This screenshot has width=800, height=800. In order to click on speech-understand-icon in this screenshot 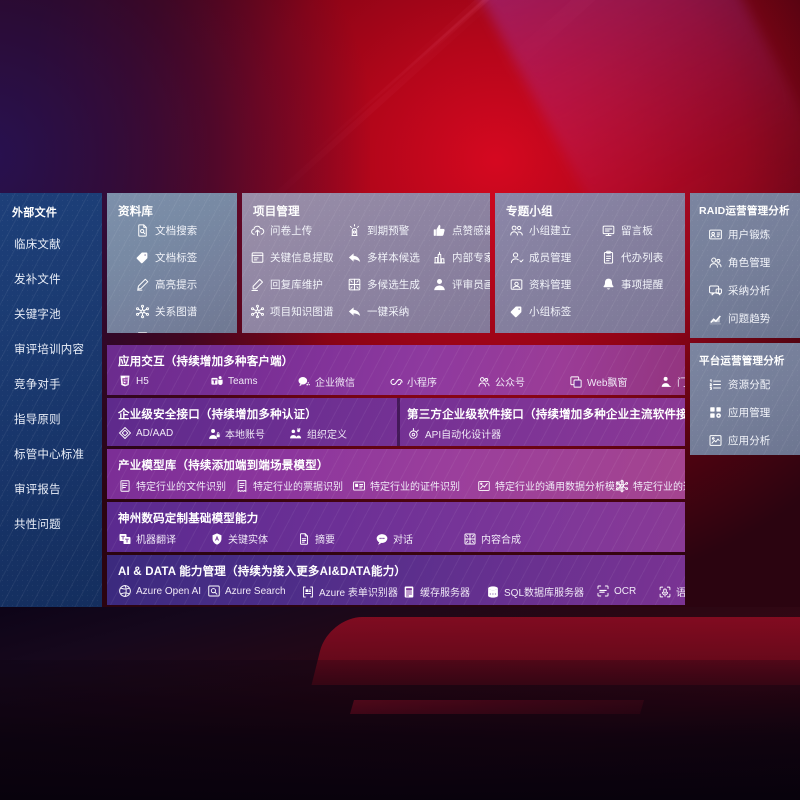, I will do `click(665, 592)`.